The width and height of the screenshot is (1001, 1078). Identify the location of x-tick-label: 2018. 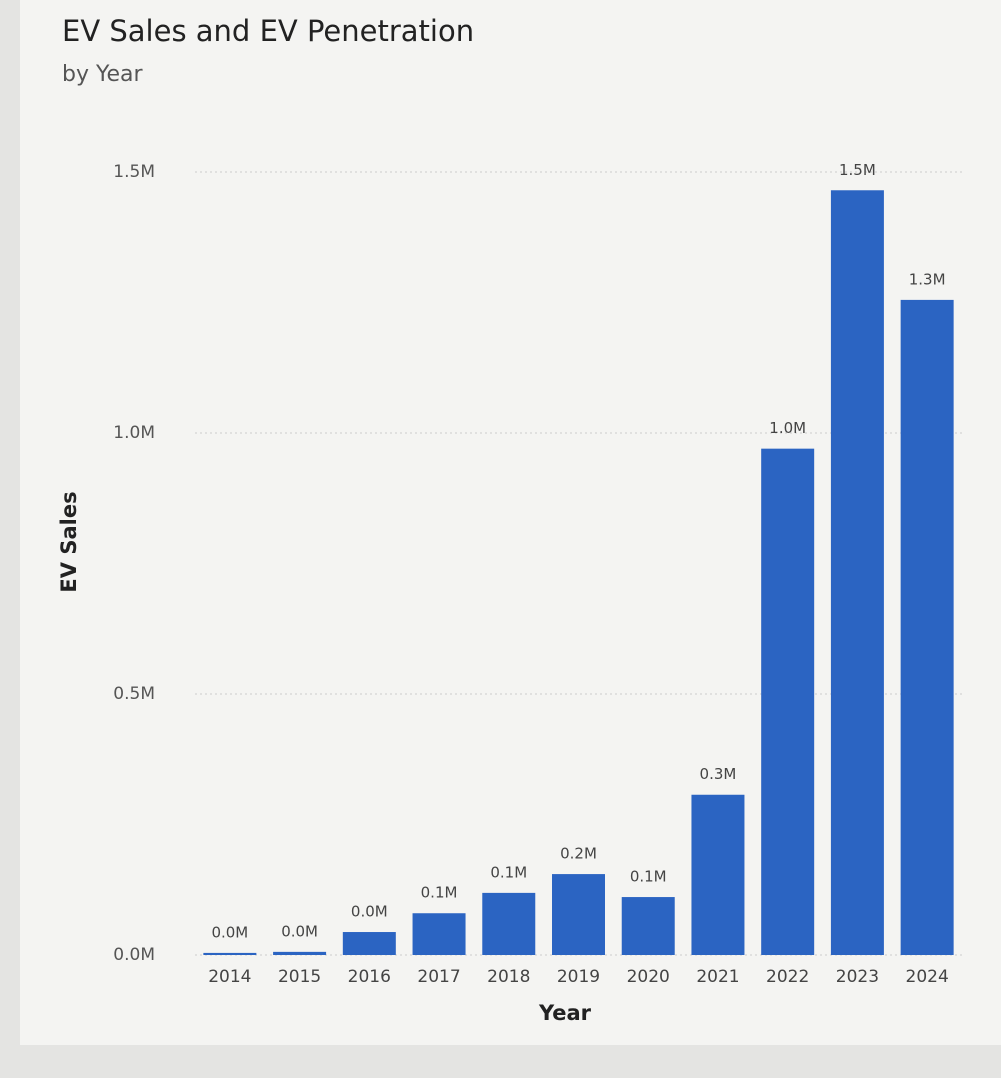
(508, 977).